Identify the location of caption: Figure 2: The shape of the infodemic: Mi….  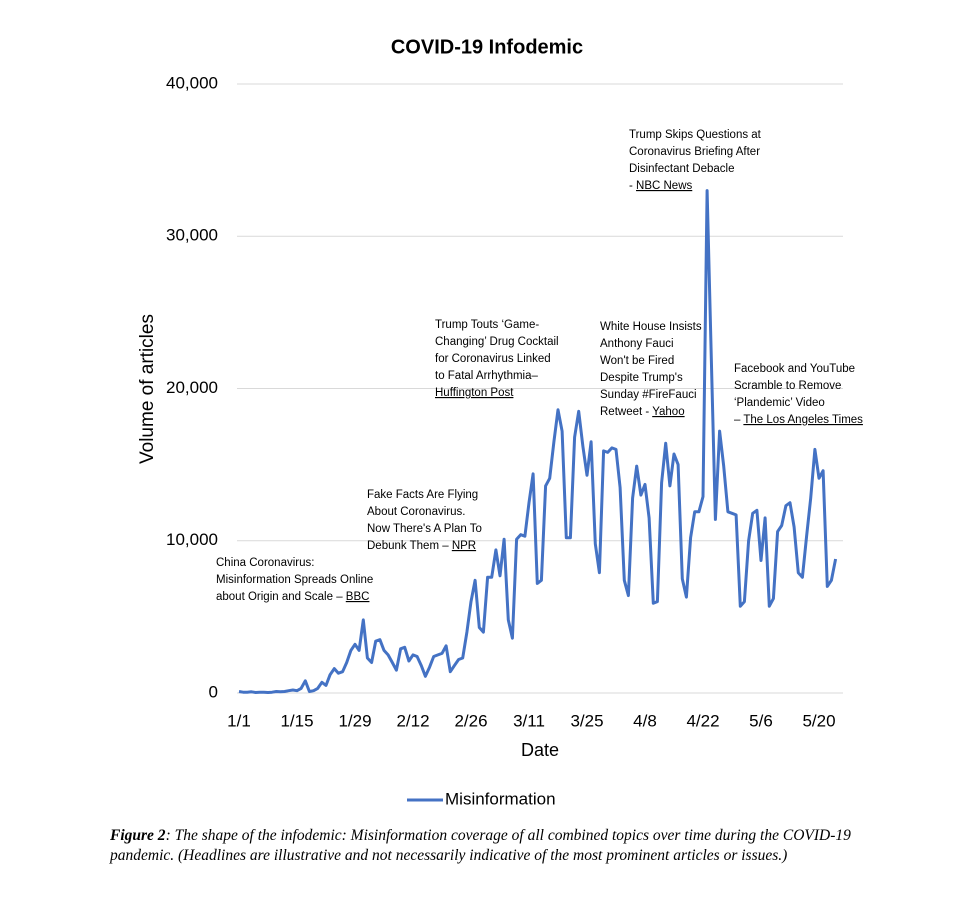
(482, 846).